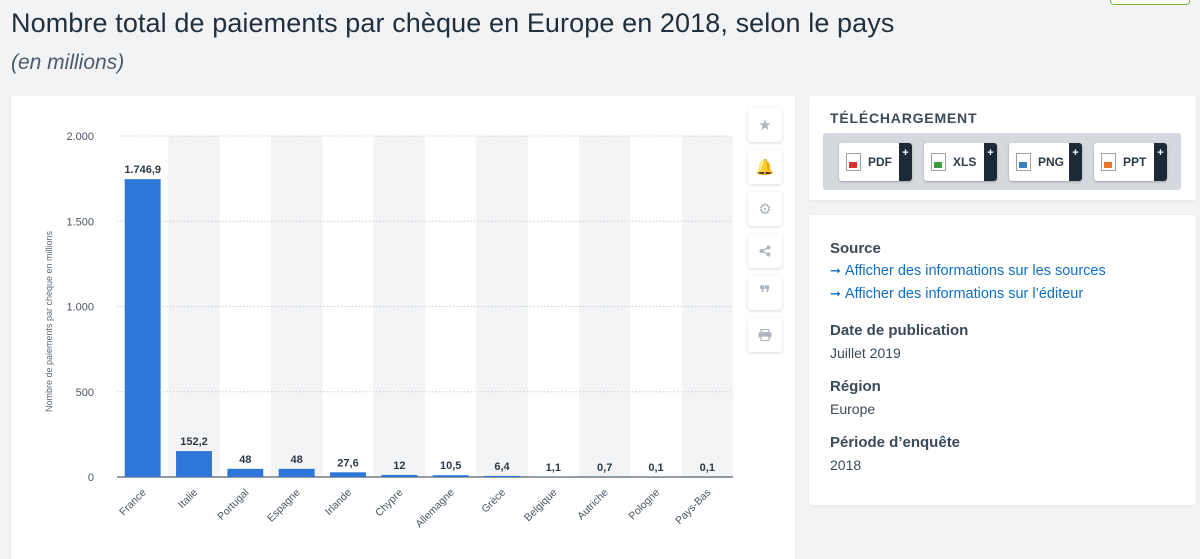  What do you see at coordinates (965, 162) in the screenshot?
I see `download-xls-label: XLS` at bounding box center [965, 162].